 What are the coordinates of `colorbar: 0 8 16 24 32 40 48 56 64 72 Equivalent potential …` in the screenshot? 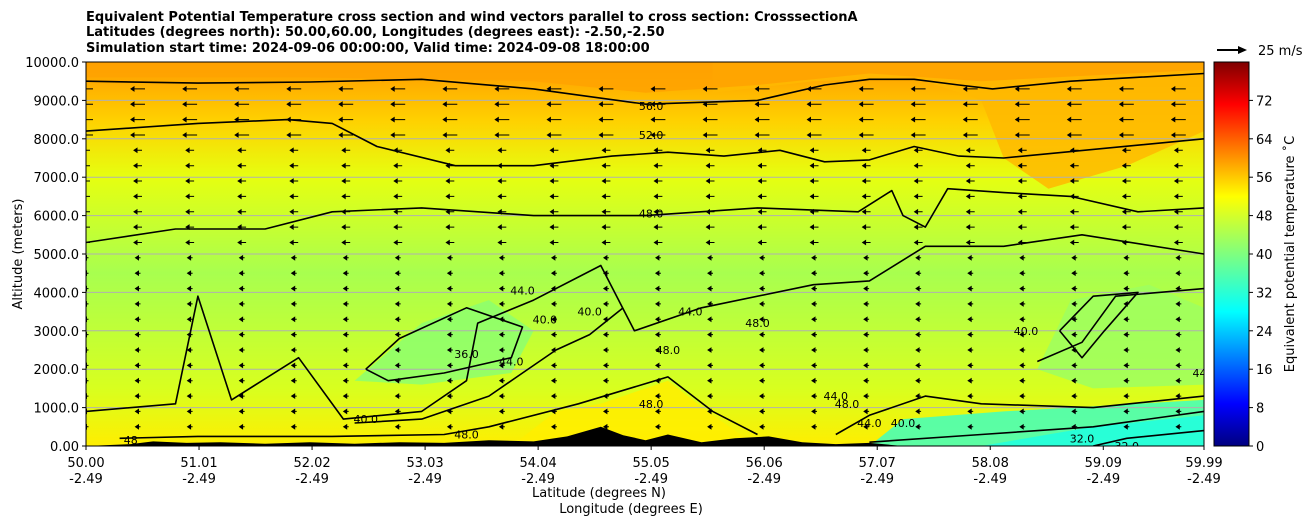 It's located at (1255, 258).